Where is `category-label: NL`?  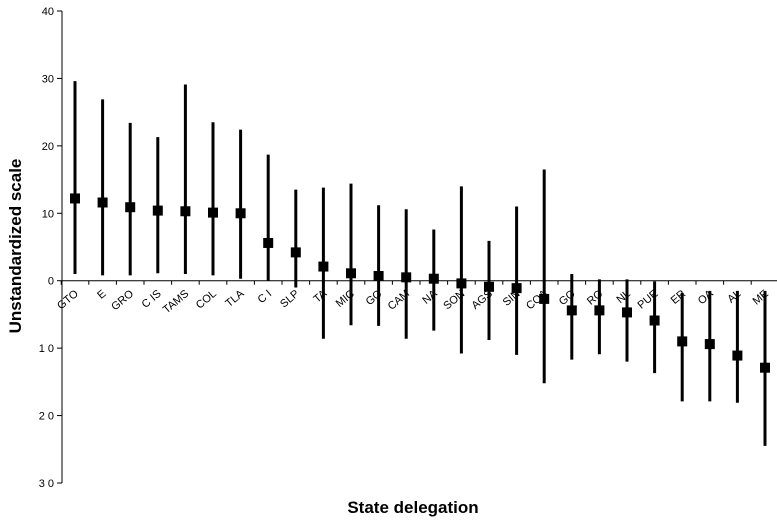
category-label: NL is located at coordinates (623, 297).